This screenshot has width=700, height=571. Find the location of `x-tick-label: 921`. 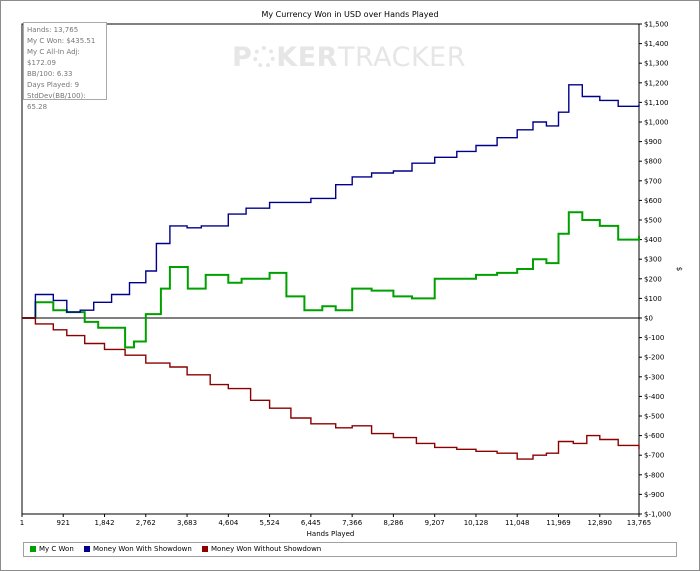

x-tick-label: 921 is located at coordinates (63, 523).